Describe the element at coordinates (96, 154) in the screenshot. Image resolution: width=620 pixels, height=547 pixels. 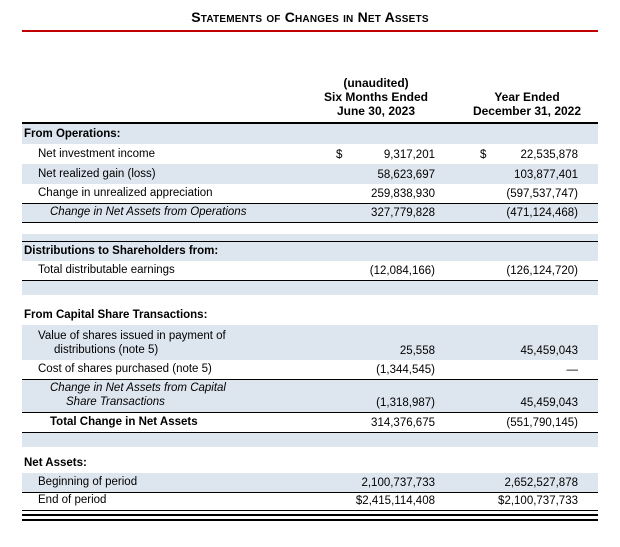
I see `row-label-line1: Net investment income` at that location.